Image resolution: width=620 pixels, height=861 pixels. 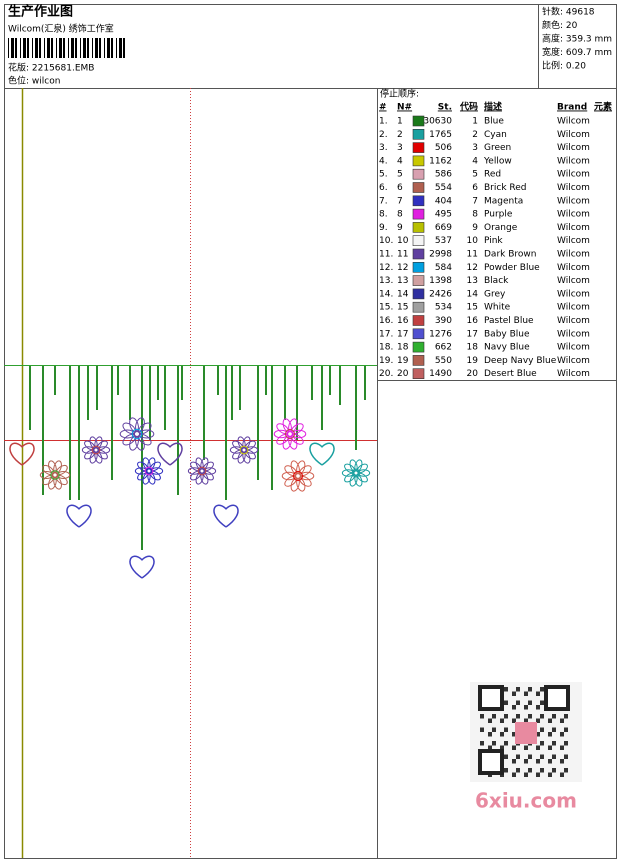 What do you see at coordinates (472, 308) in the screenshot?
I see `code: 15` at bounding box center [472, 308].